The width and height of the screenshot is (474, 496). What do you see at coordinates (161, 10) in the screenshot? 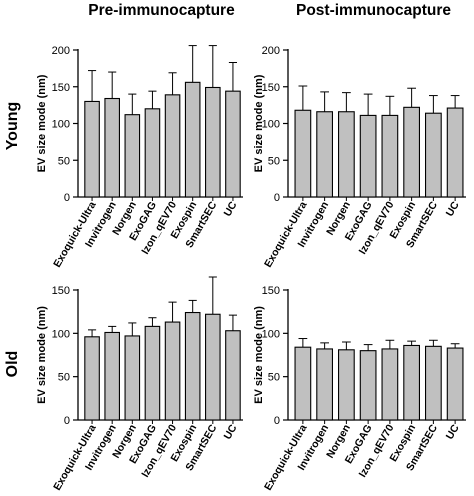
I see `column-title-pre: Pre-immunocapture` at bounding box center [161, 10].